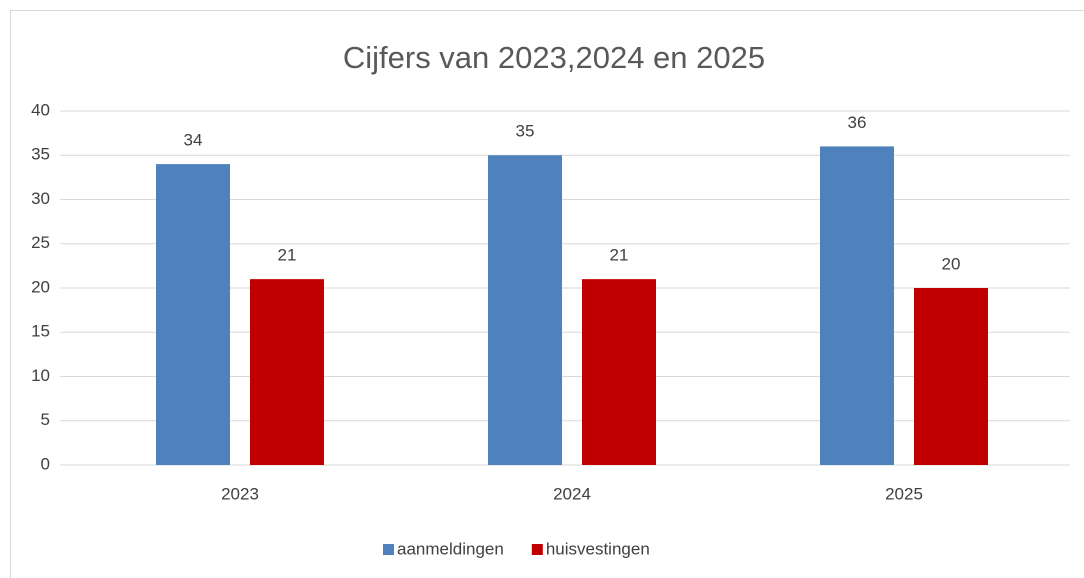 The width and height of the screenshot is (1084, 578). I want to click on y-tick-label: 30, so click(40, 198).